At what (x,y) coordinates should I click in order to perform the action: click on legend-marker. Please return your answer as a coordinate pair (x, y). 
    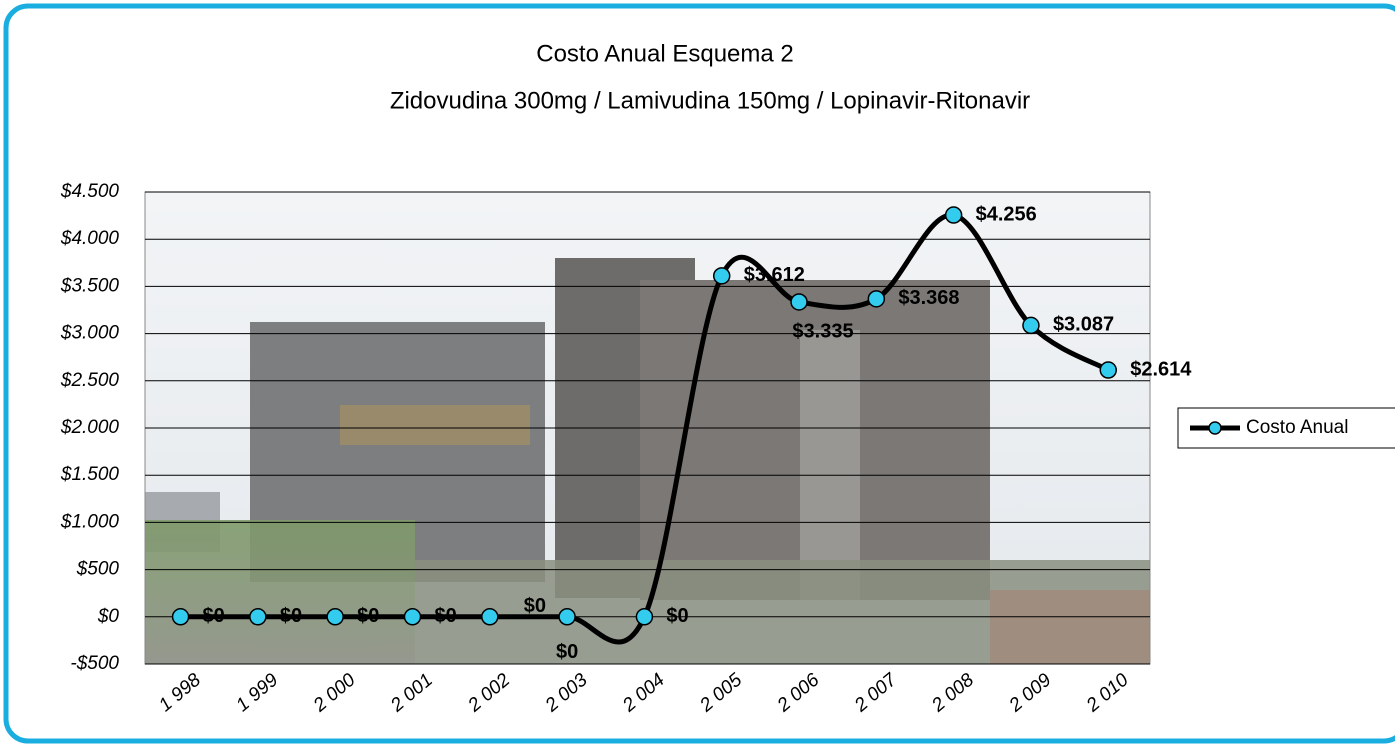
    Looking at the image, I should click on (1215, 428).